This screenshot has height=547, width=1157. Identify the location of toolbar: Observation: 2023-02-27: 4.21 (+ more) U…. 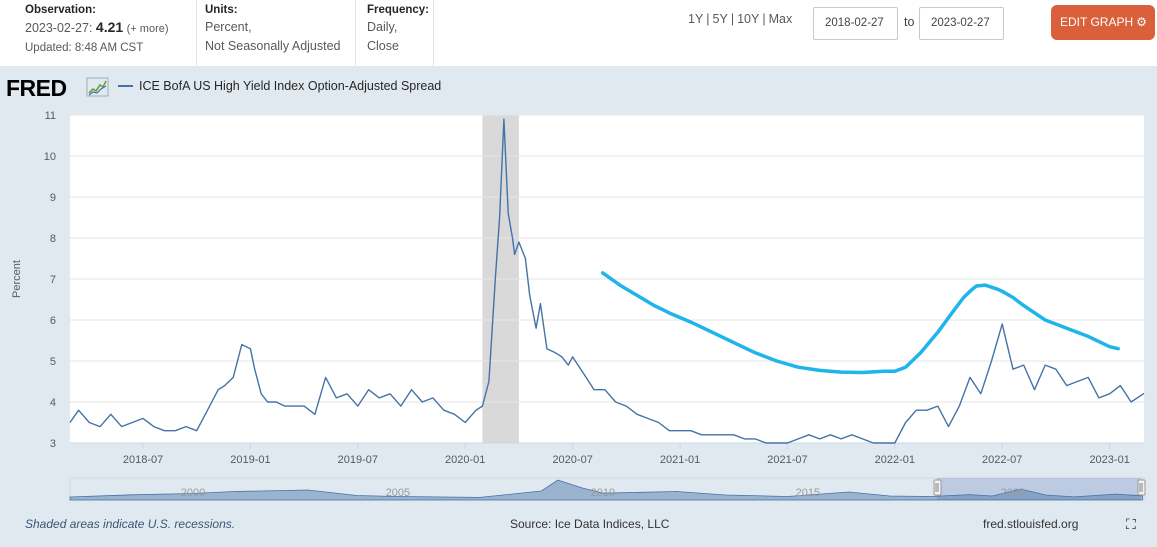
(578, 33).